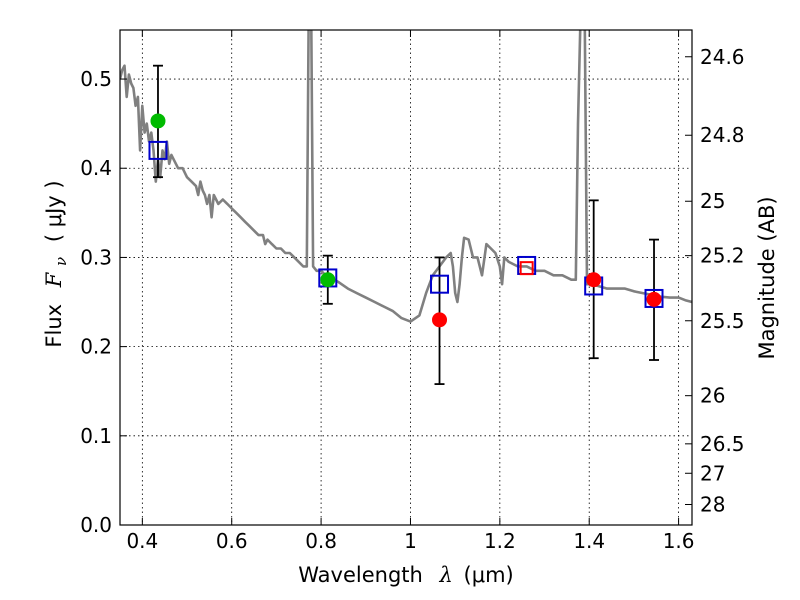  What do you see at coordinates (722, 57) in the screenshot?
I see `y2-tick-label: 24.6` at bounding box center [722, 57].